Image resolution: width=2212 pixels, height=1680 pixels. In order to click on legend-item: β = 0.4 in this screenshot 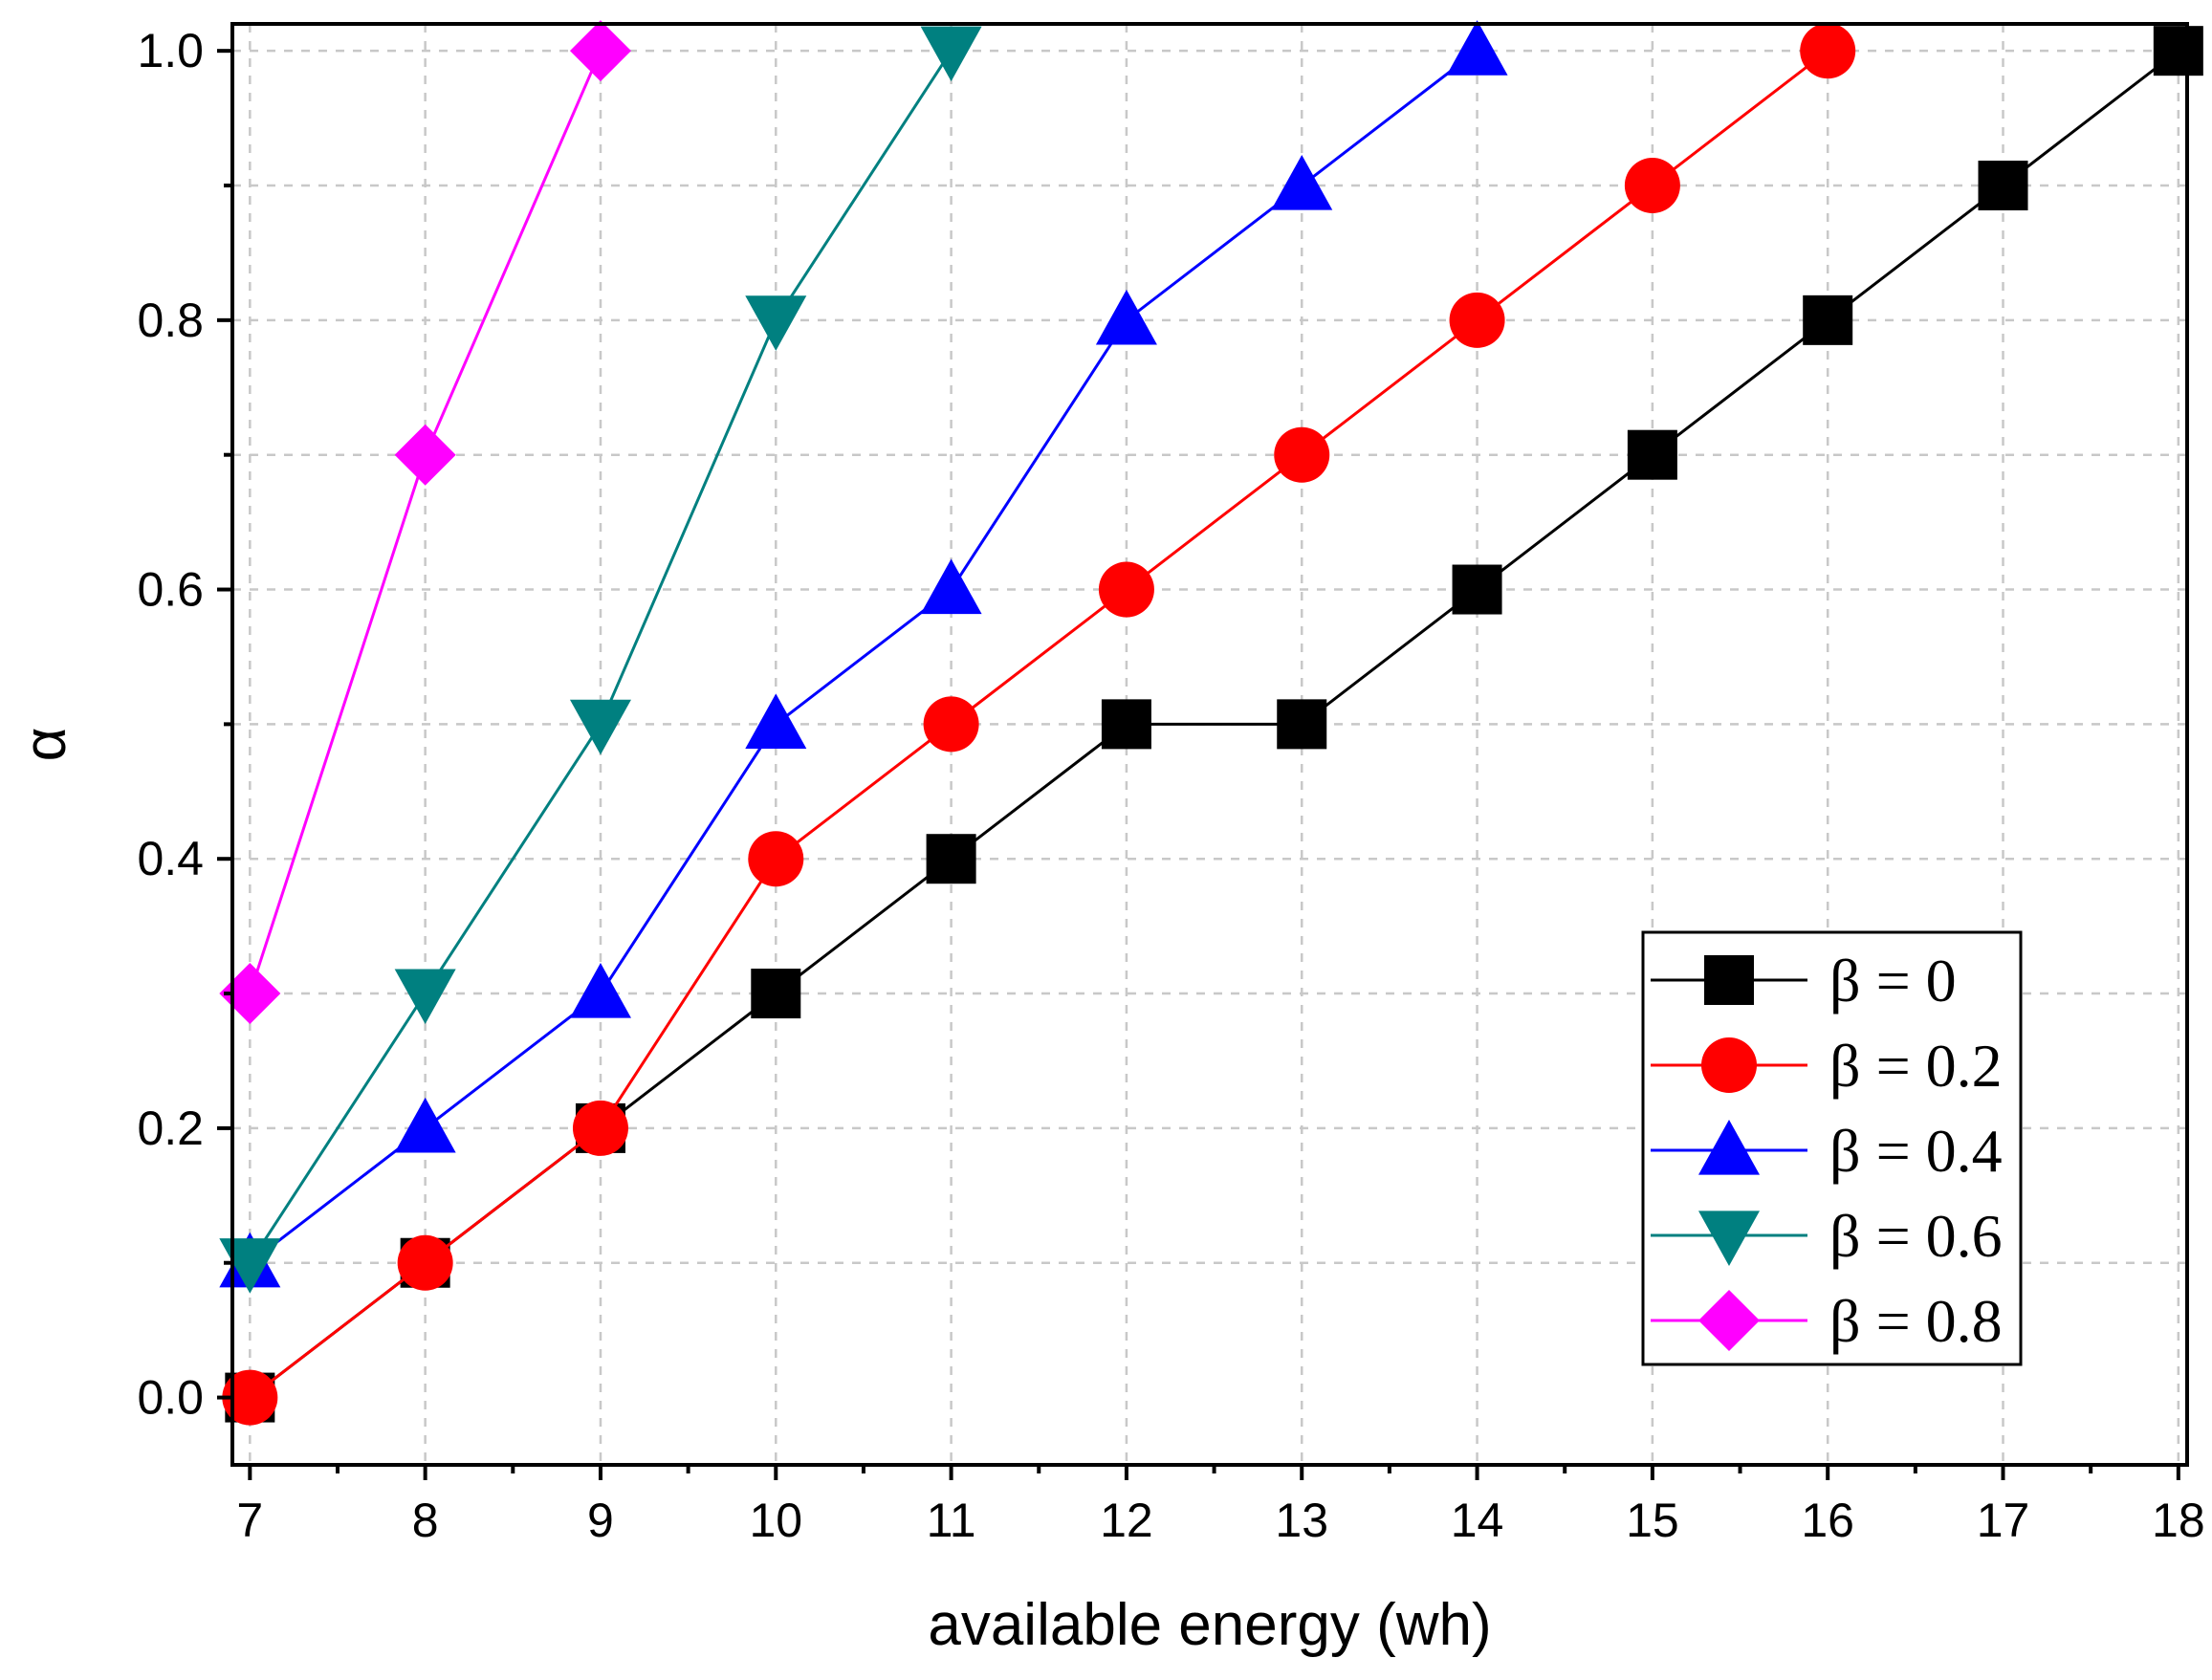, I will do `click(1827, 1151)`.